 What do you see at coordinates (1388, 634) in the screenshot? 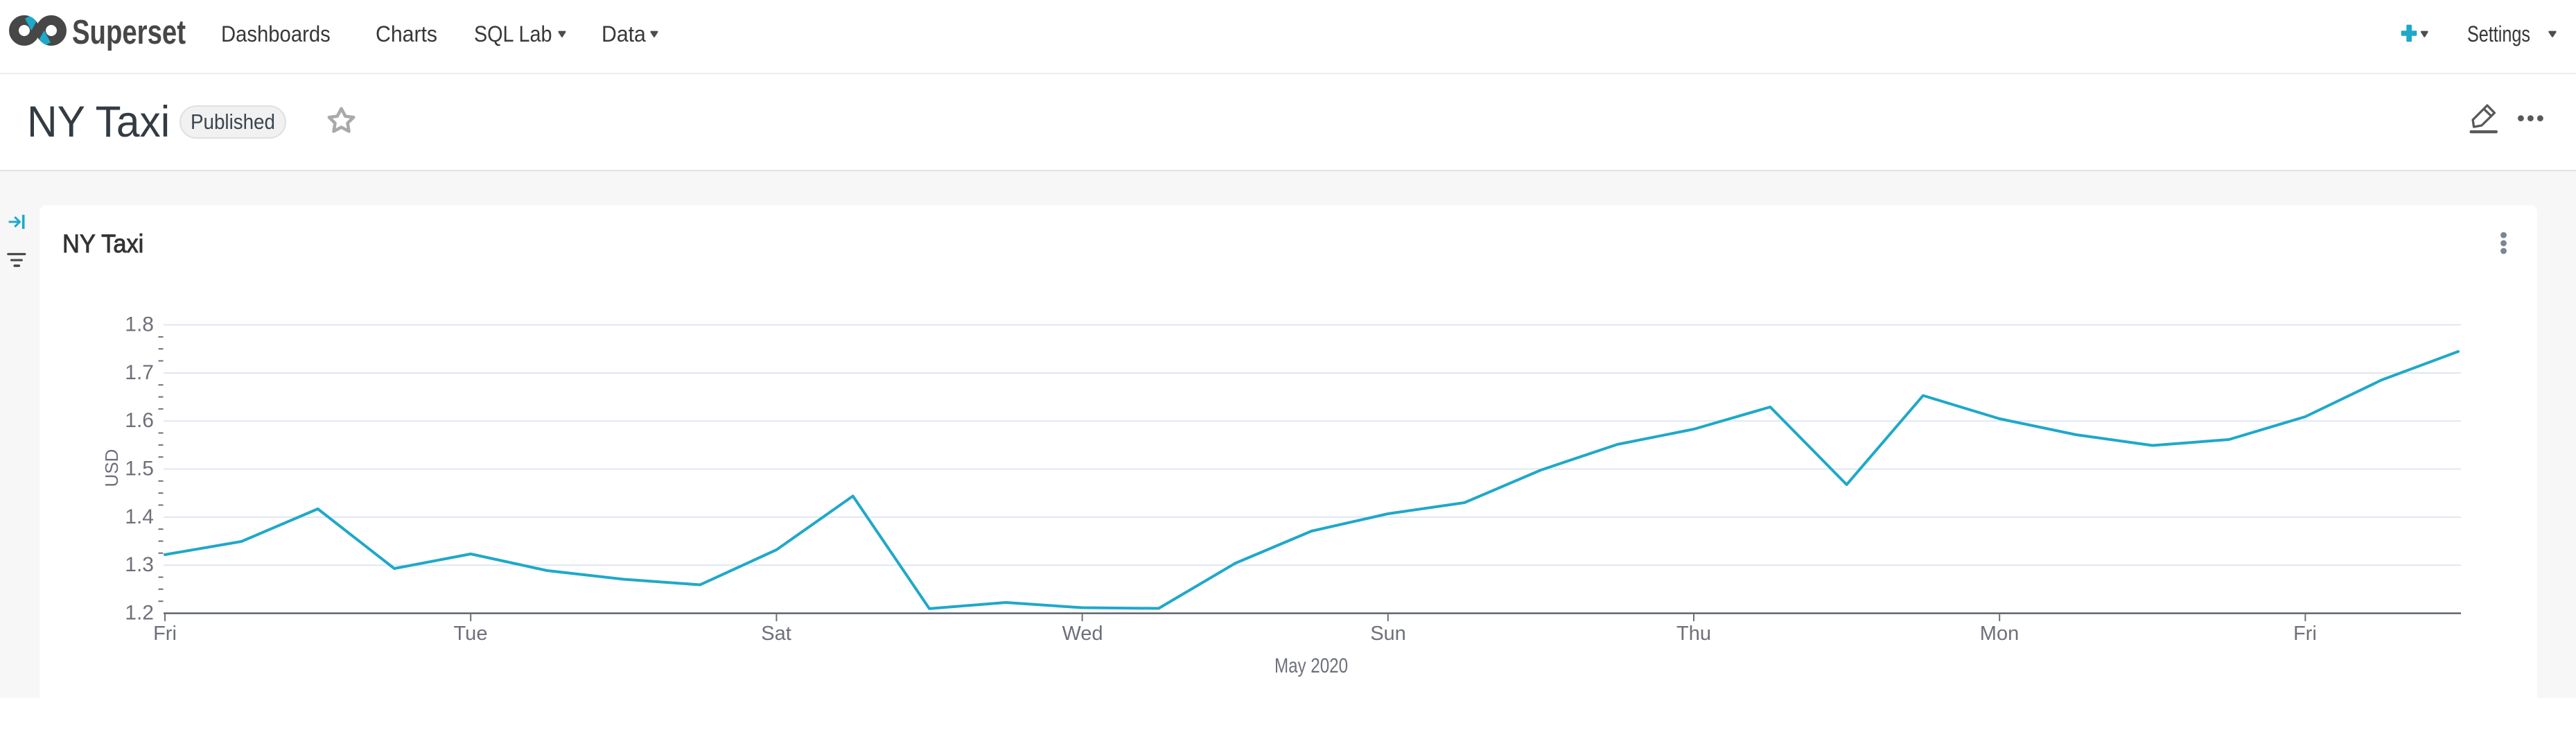
I see `svg-text: Sun` at bounding box center [1388, 634].